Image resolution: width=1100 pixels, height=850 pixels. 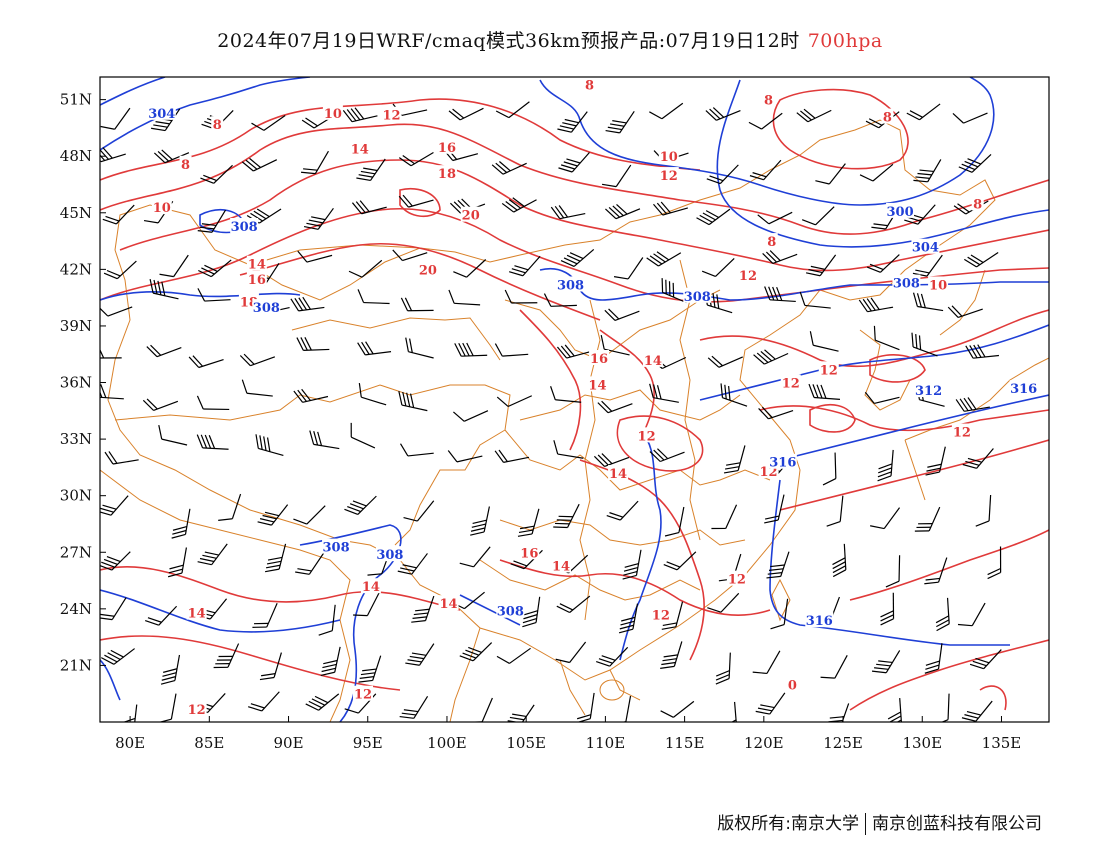 I want to click on lat-tick-label: 27N, so click(x=76, y=552).